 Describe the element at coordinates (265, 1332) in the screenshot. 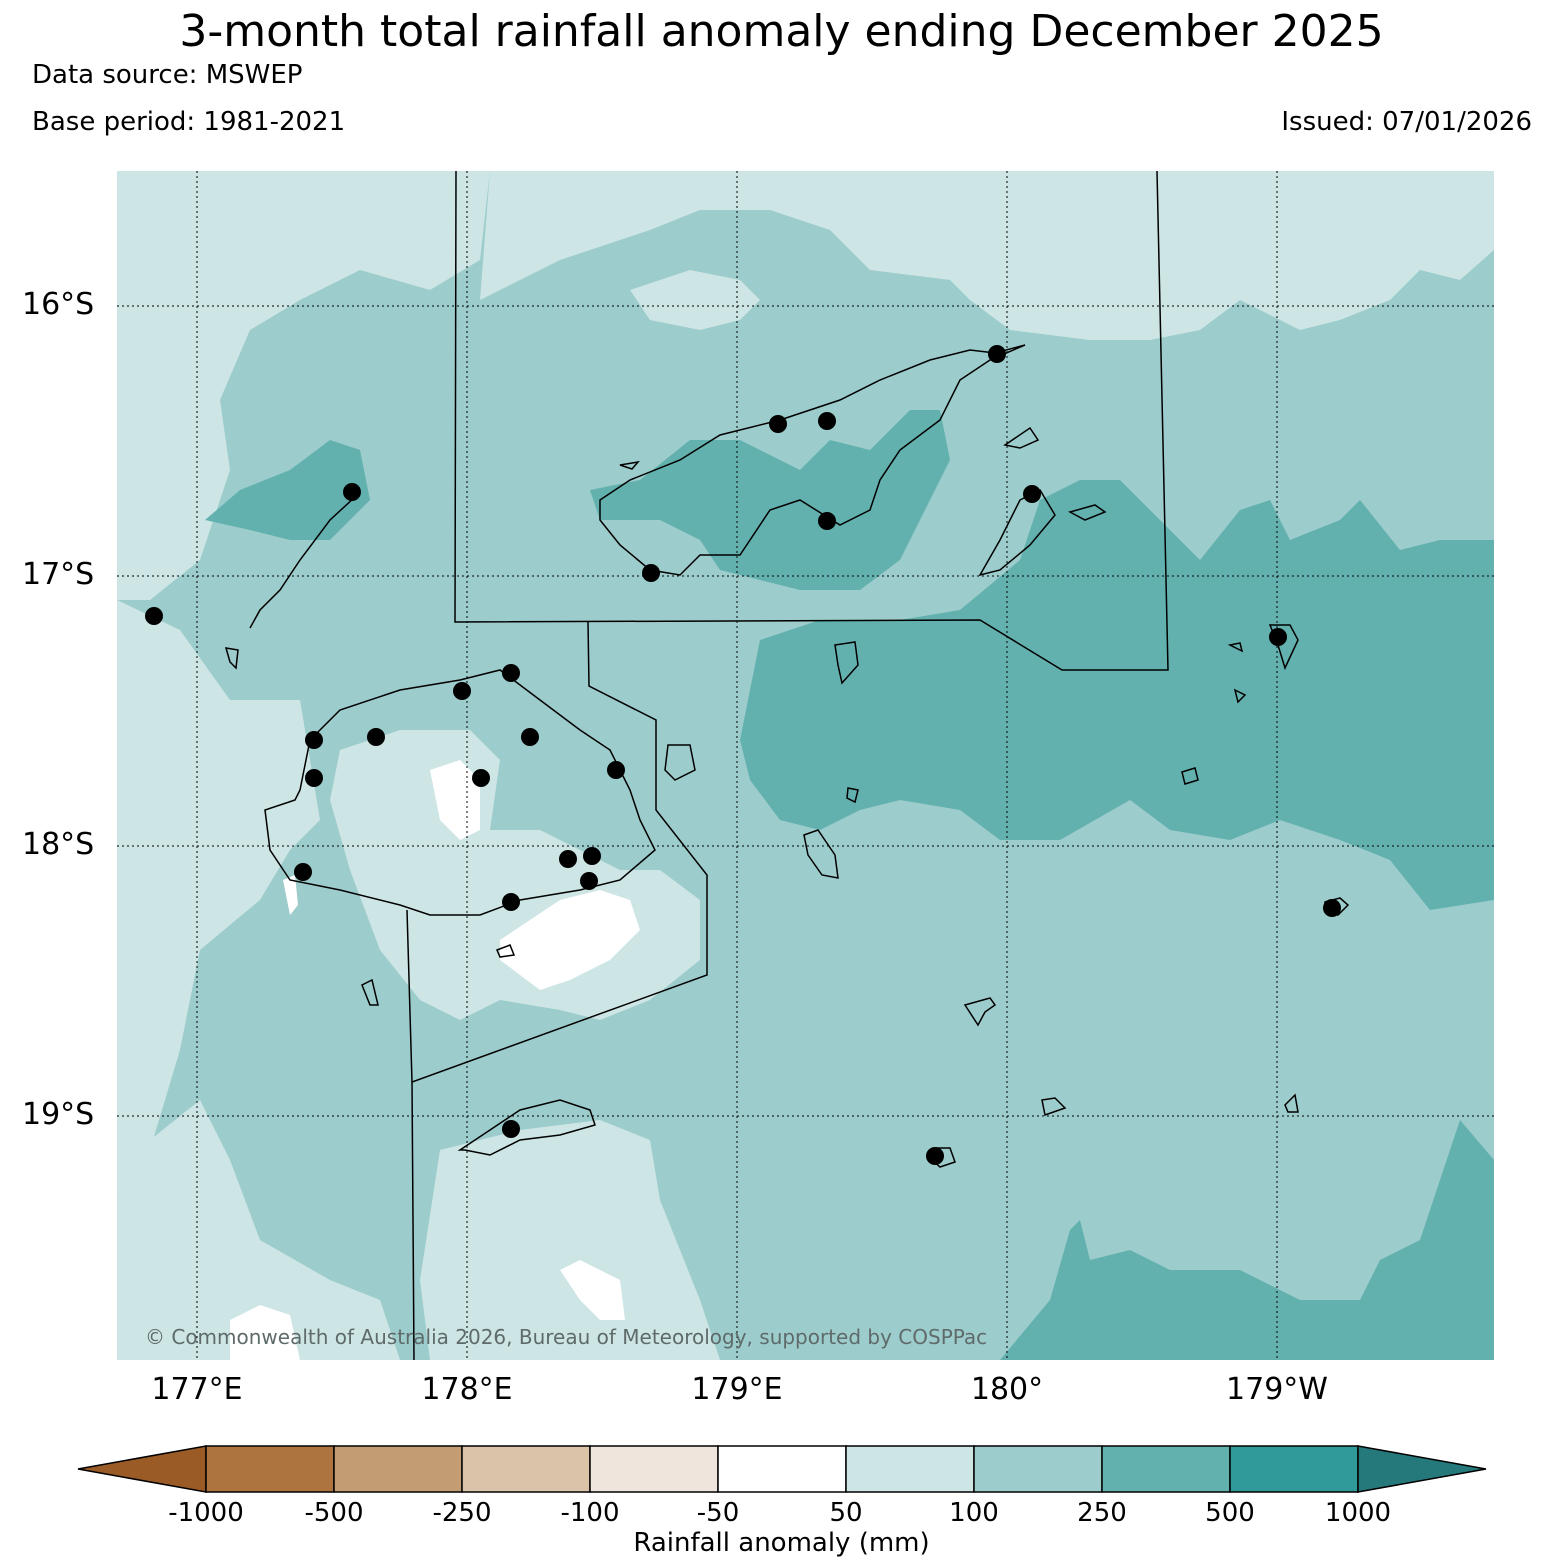

I see `anomaly-neutral-southwest` at that location.